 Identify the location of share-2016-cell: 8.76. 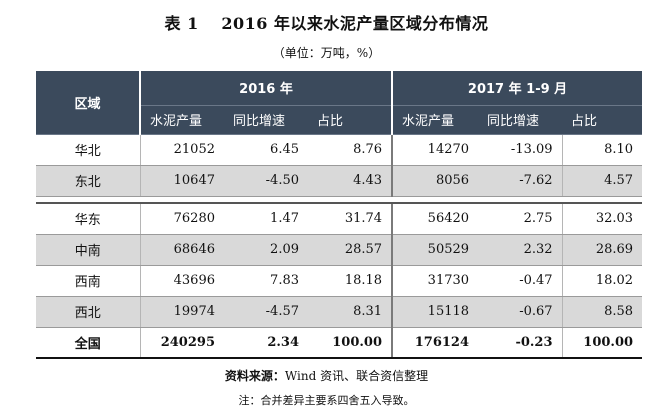
(350, 150).